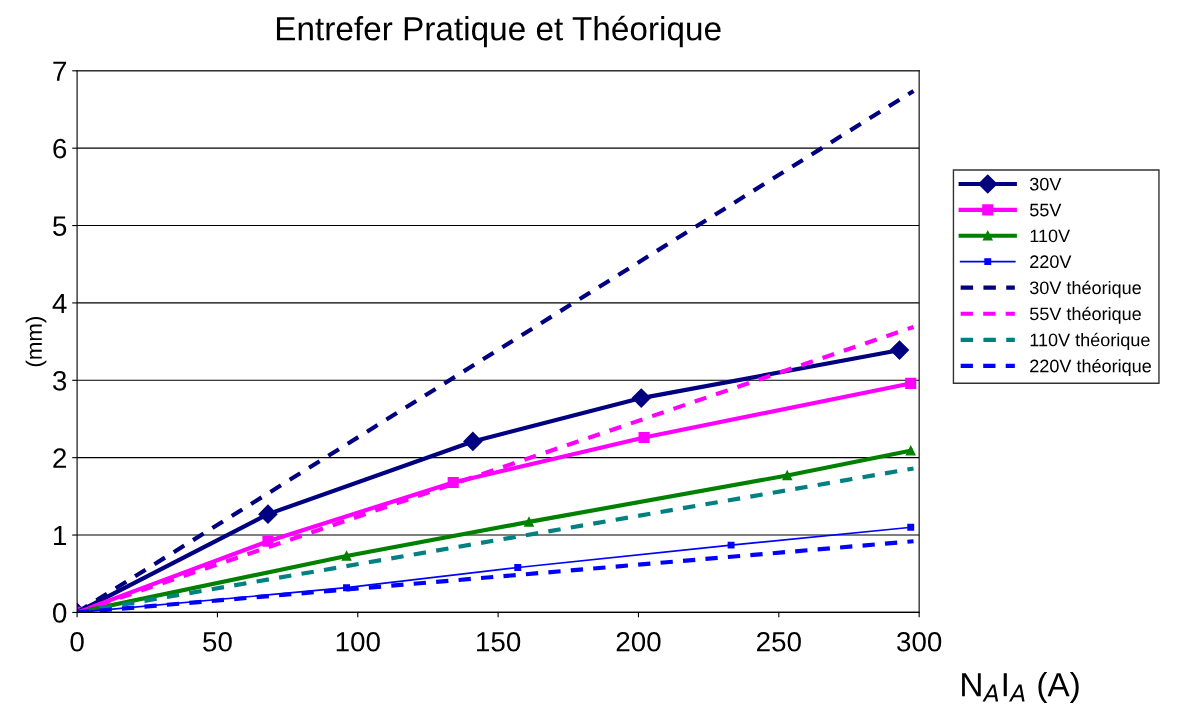  What do you see at coordinates (77, 641) in the screenshot?
I see `x-tick-label: 0` at bounding box center [77, 641].